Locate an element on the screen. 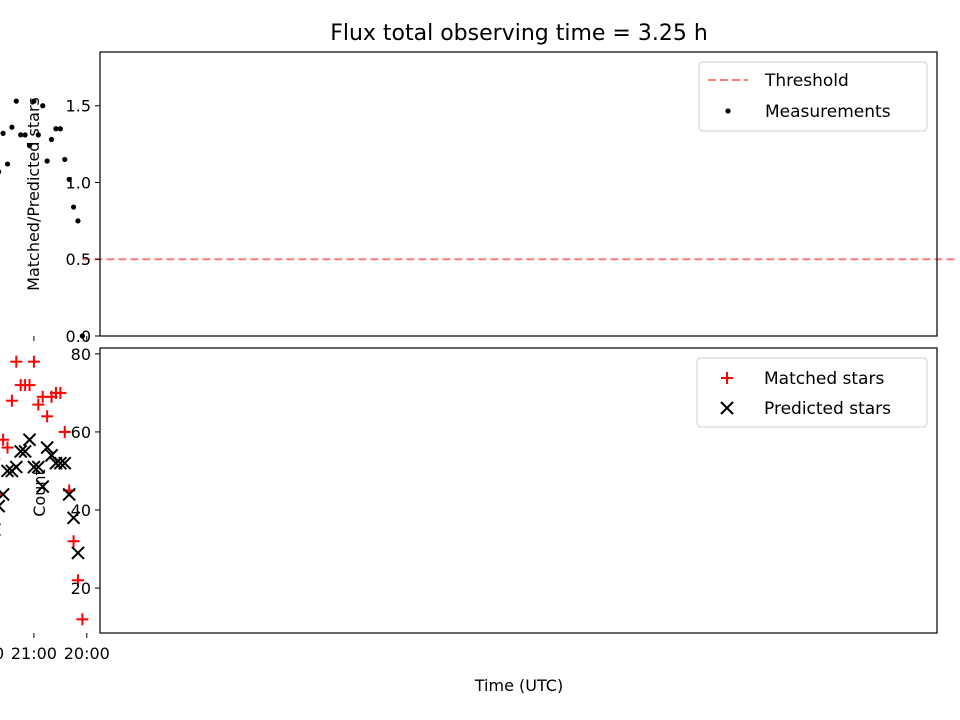 Image resolution: width=960 pixels, height=720 pixels. top-y-tick-label: 0.0 is located at coordinates (78, 336).